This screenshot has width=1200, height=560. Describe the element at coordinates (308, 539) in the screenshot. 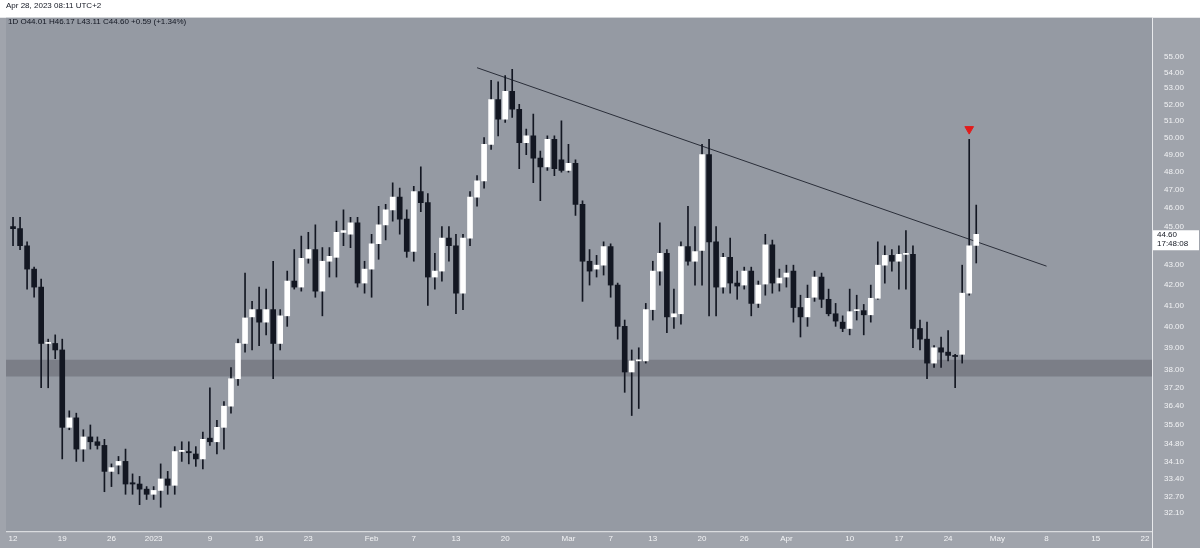

I see `x-tick-label: 23` at that location.